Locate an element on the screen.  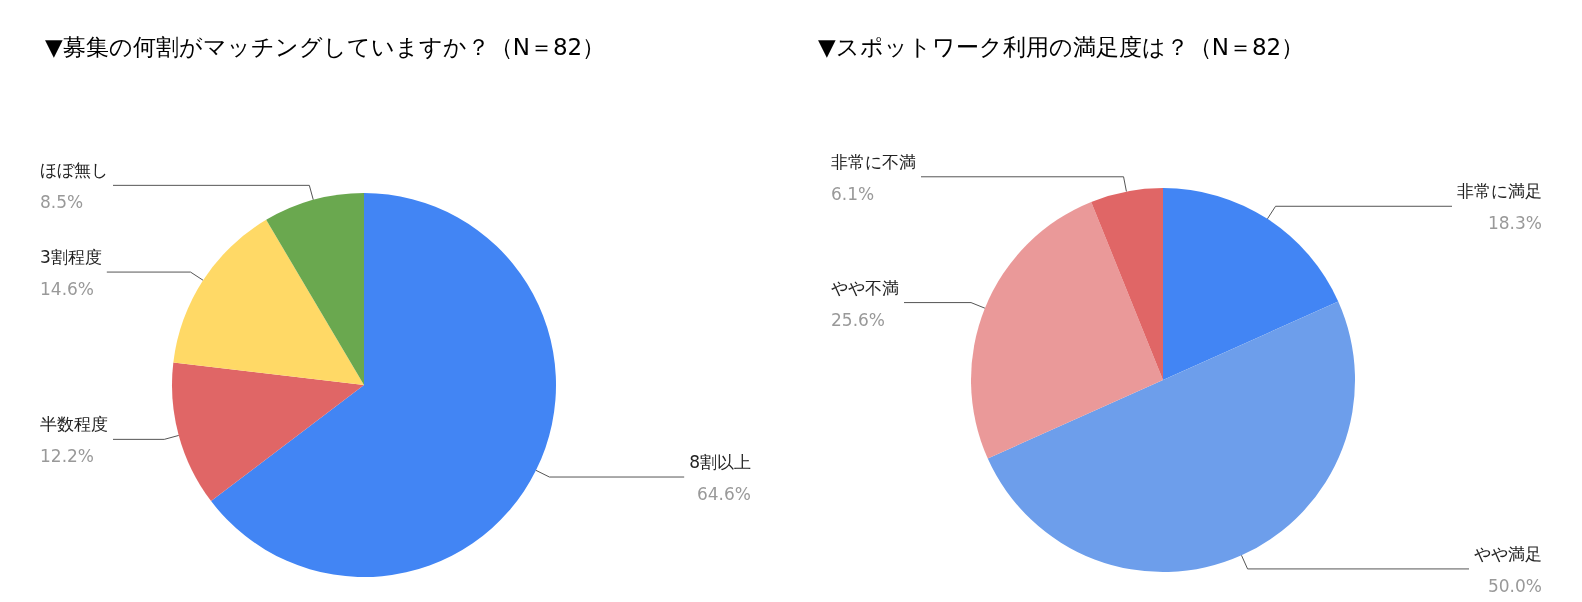
data-label: 6.1% is located at coordinates (853, 193).